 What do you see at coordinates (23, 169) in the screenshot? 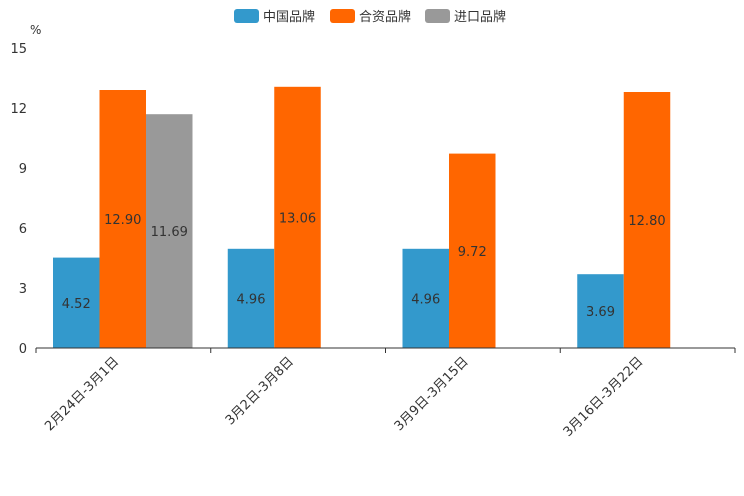
I see `y-tick-label: 9` at bounding box center [23, 169].